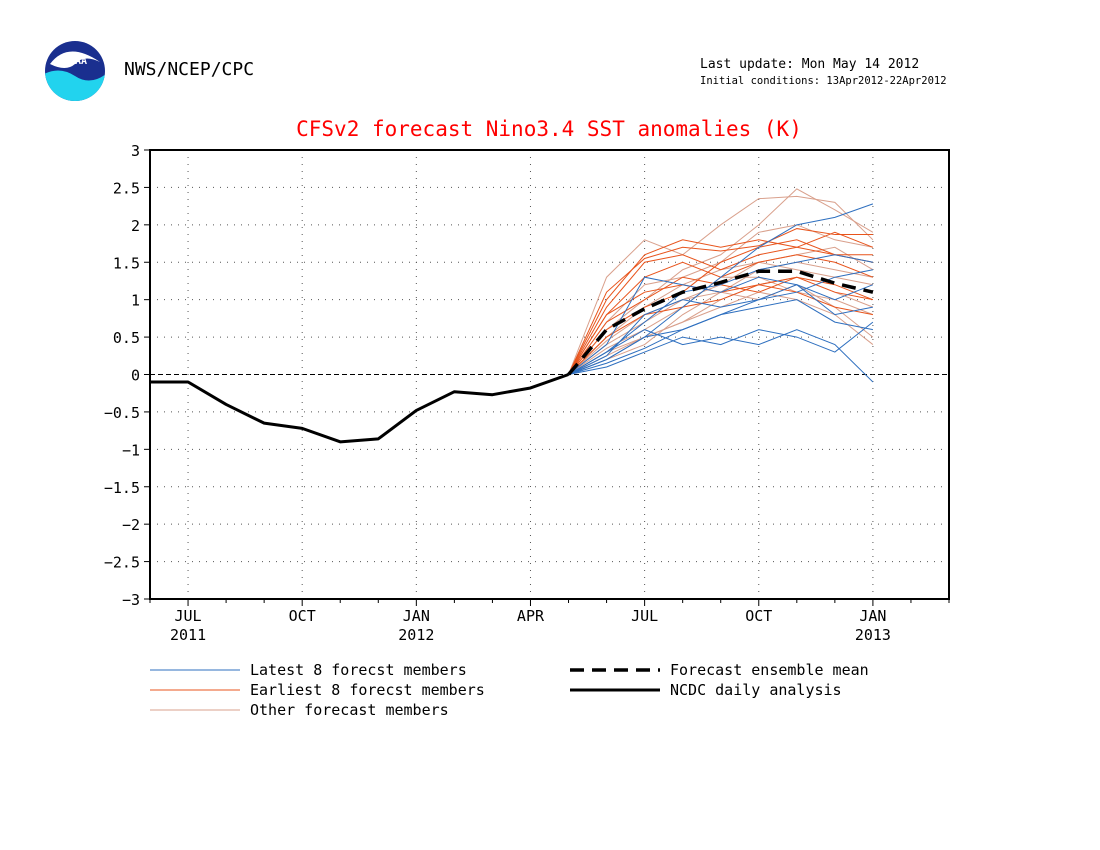 The image size is (1100, 850). What do you see at coordinates (126, 338) in the screenshot?
I see `y-tick-label: 0.5` at bounding box center [126, 338].